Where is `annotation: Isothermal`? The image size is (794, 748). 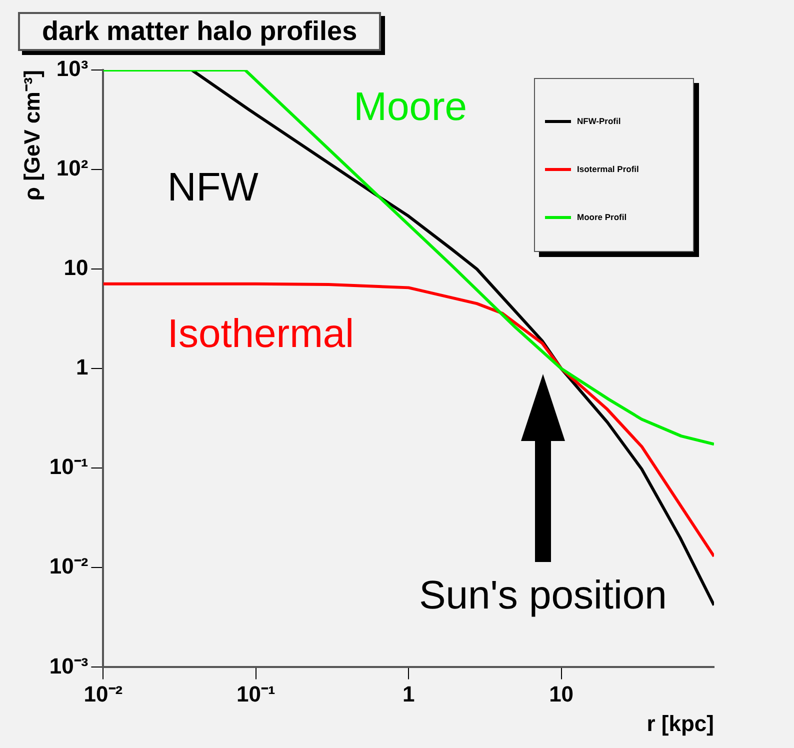 annotation: Isothermal is located at coordinates (260, 334).